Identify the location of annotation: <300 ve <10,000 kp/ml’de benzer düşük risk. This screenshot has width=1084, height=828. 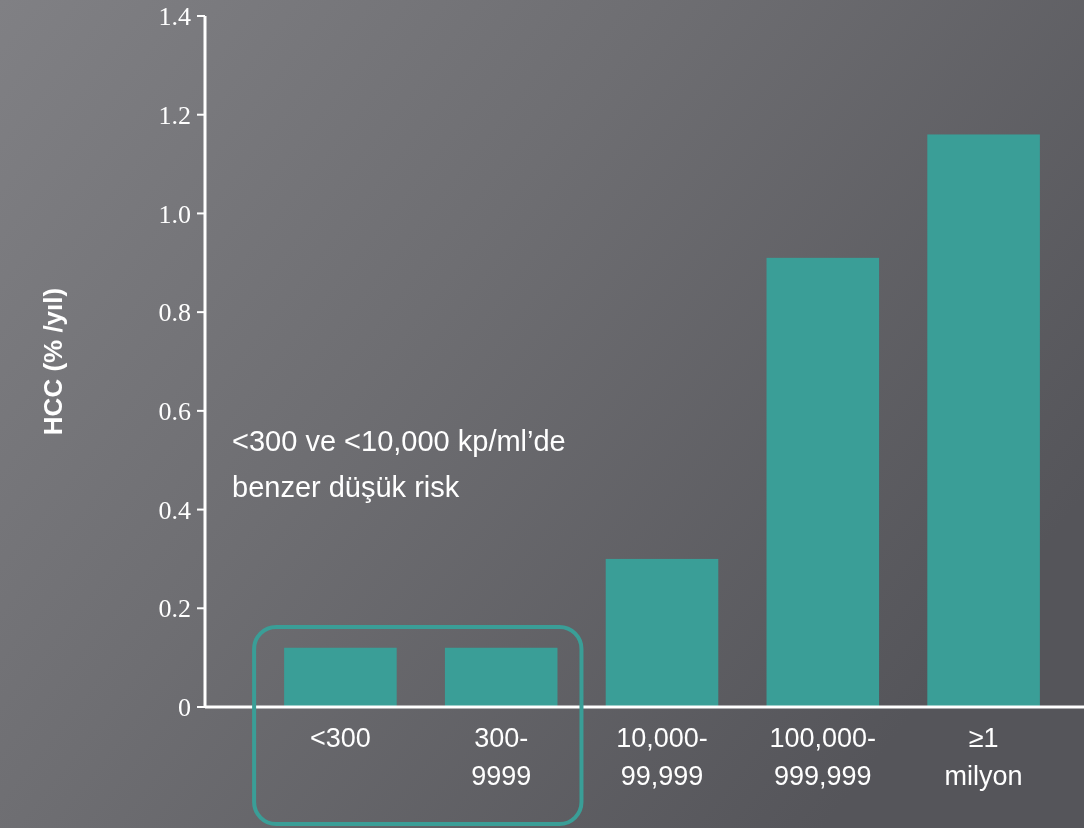
(399, 464).